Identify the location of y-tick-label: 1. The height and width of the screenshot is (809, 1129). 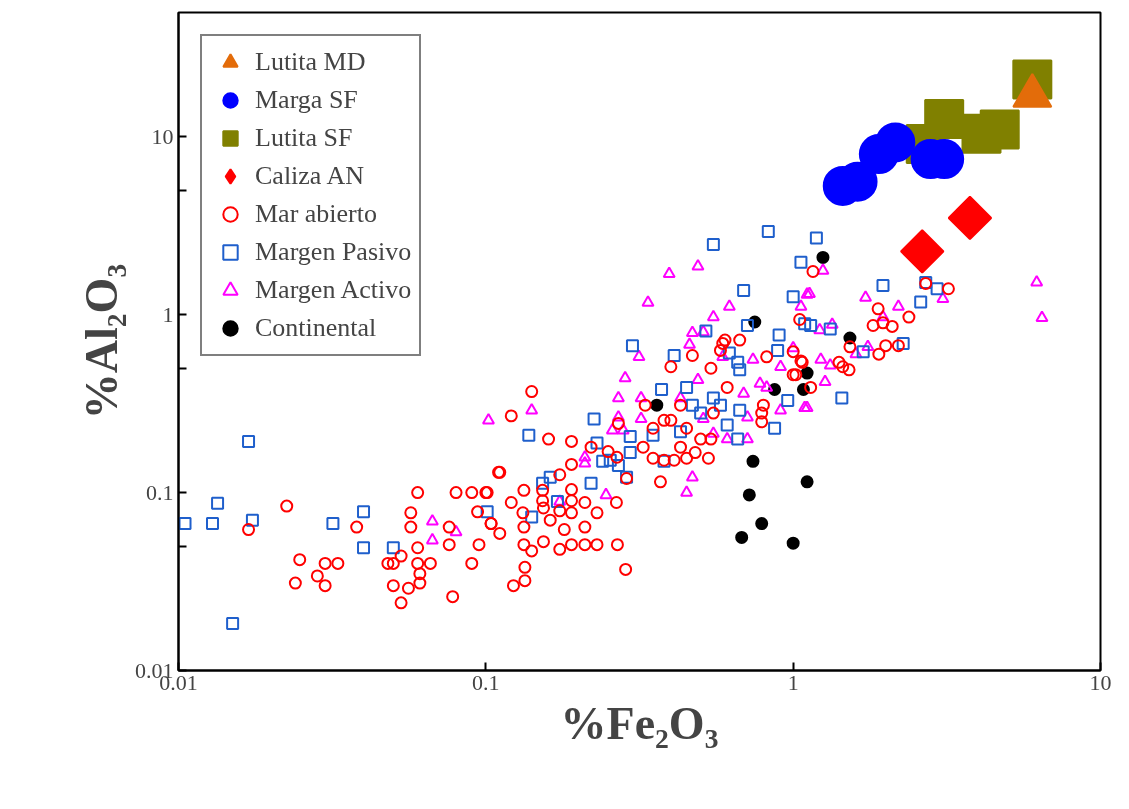
(168, 314).